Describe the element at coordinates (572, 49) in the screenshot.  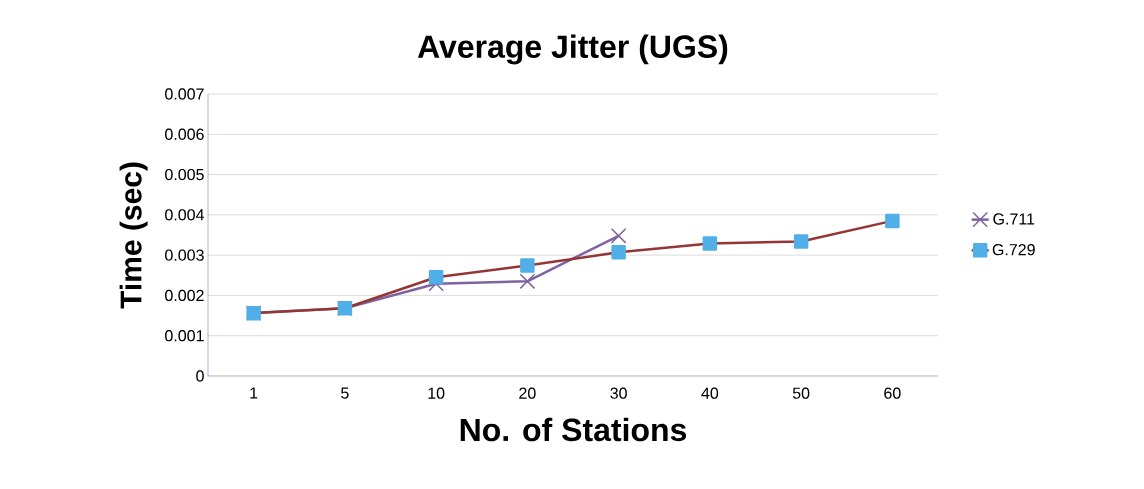
I see `chart-title: Average Jitter (UGS)` at that location.